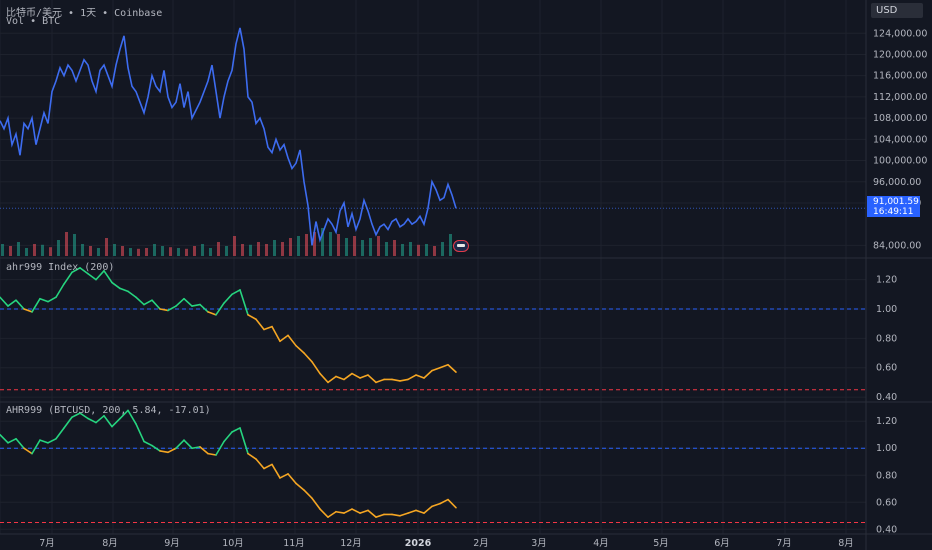 Image resolution: width=932 pixels, height=550 pixels. What do you see at coordinates (784, 543) in the screenshot?
I see `time-axis-label: 7月` at bounding box center [784, 543].